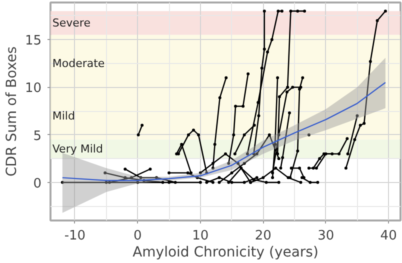 Image resolution: width=402 pixels, height=263 pixels. What do you see at coordinates (37, 184) in the screenshot?
I see `y-tick-label: 0` at bounding box center [37, 184].